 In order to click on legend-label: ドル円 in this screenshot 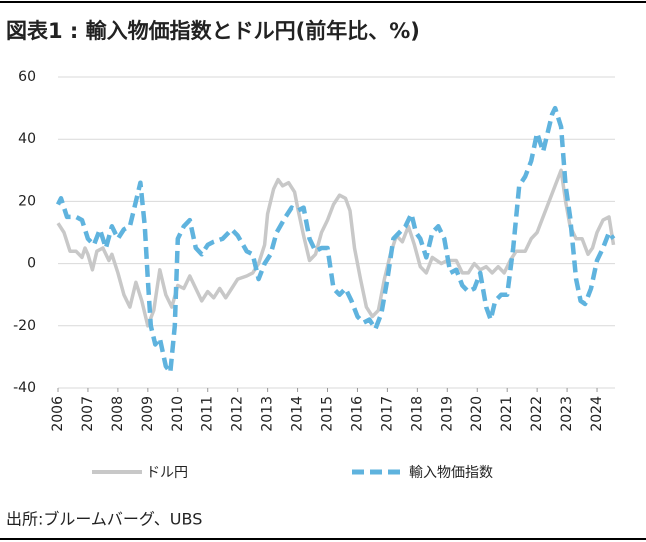, I will do `click(167, 473)`.